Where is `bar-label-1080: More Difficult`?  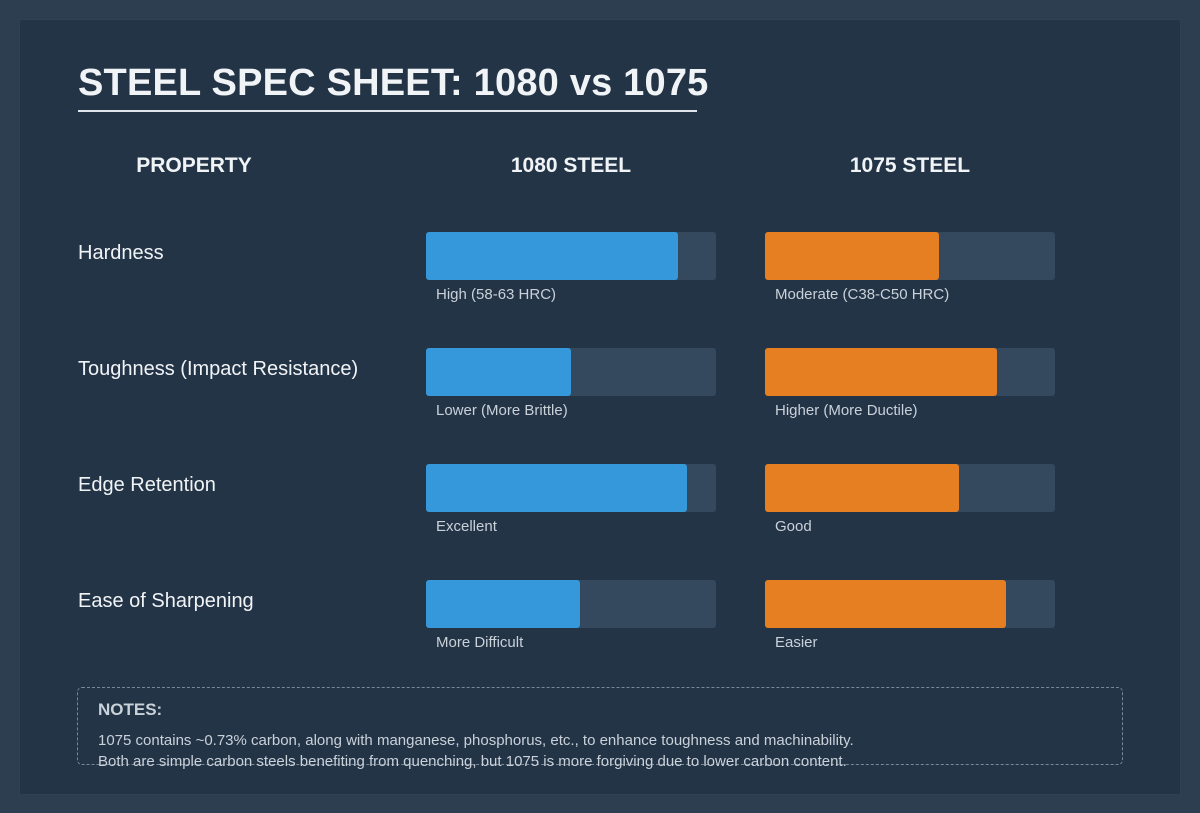
bar-label-1080: More Difficult is located at coordinates (480, 642).